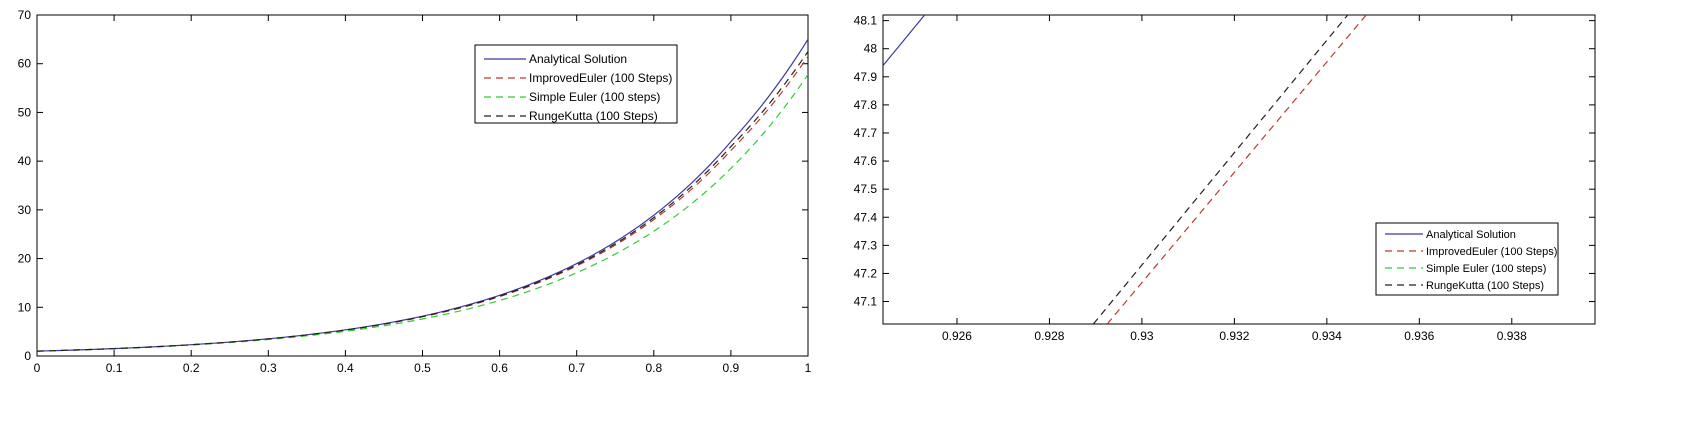 The width and height of the screenshot is (1692, 442). I want to click on y-tick-label: 48.1, so click(866, 21).